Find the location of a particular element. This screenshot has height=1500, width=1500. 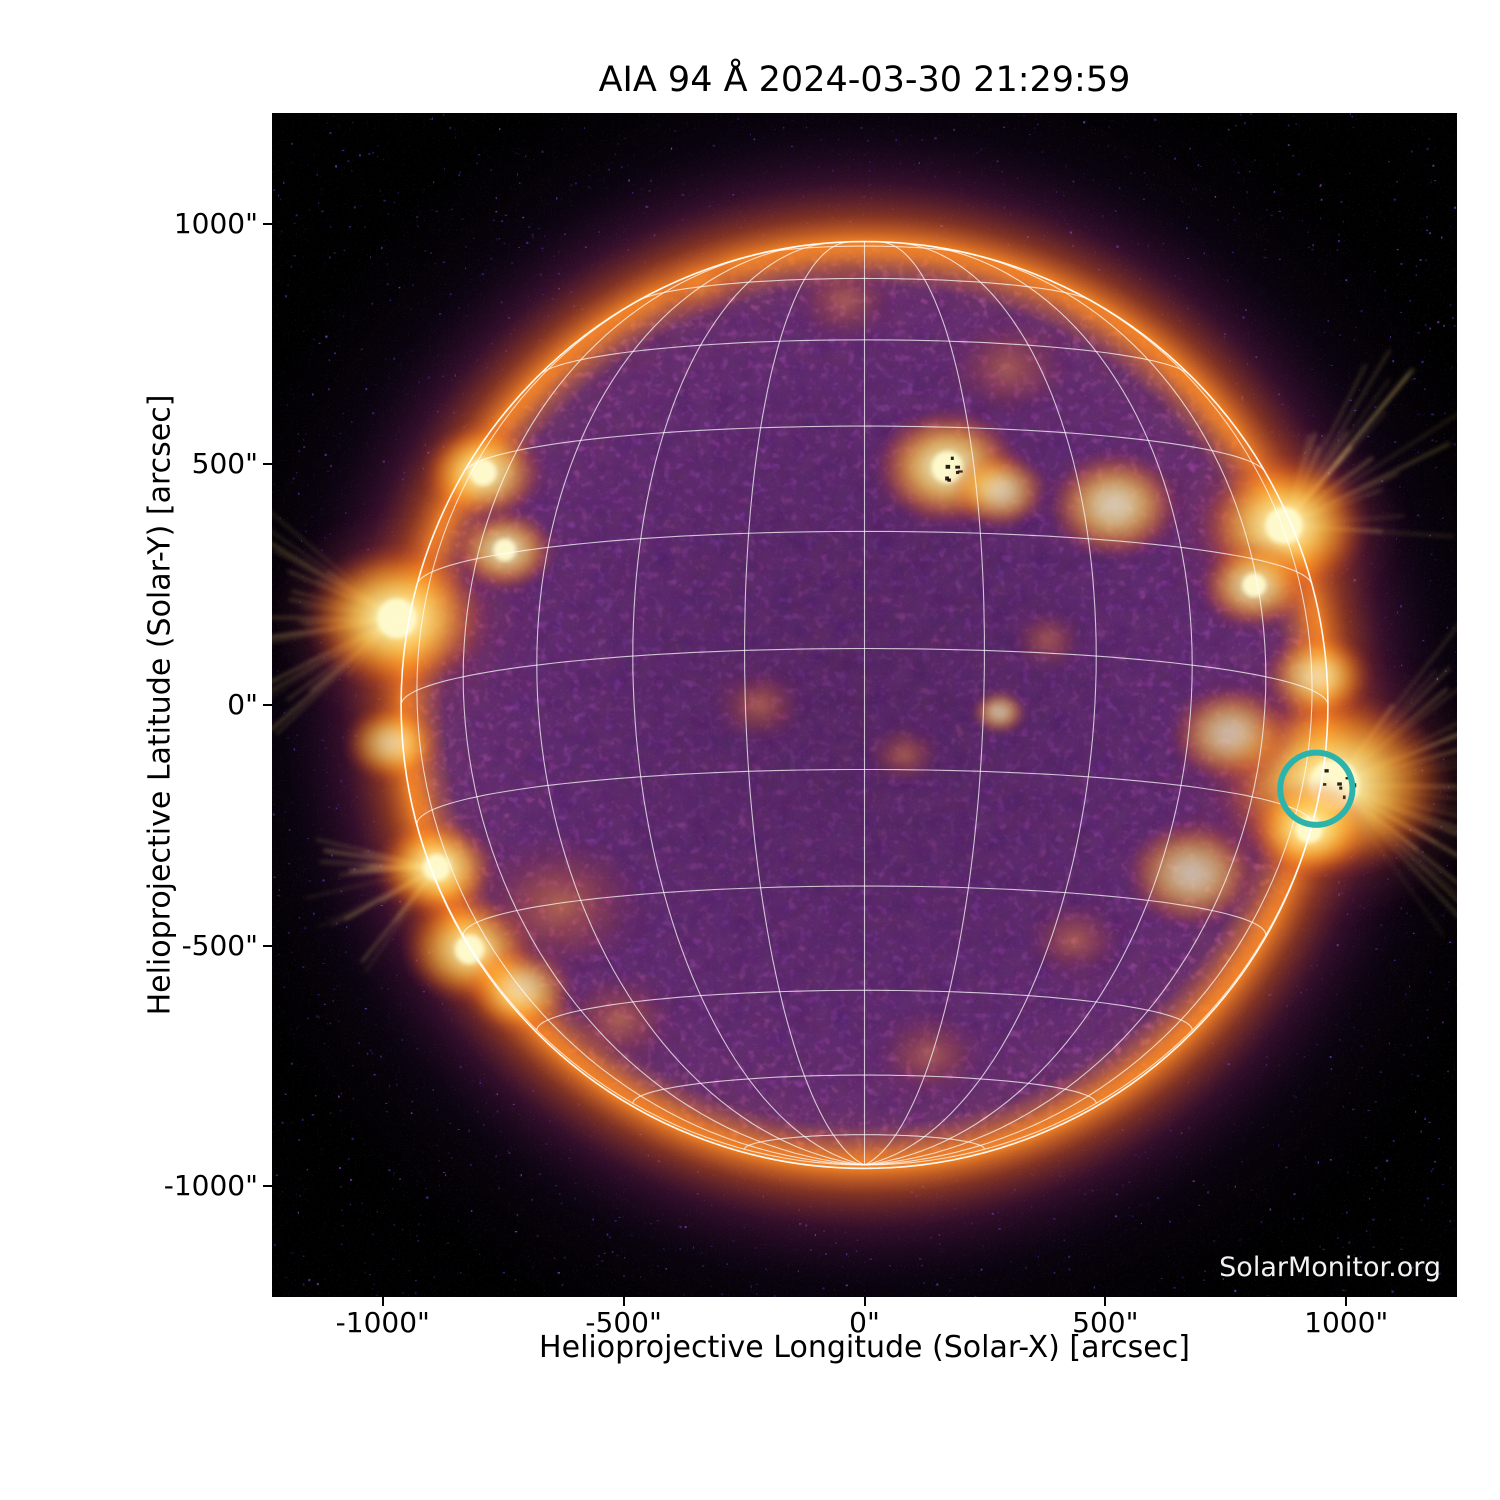

y-tick-label: 1000" is located at coordinates (215, 223).